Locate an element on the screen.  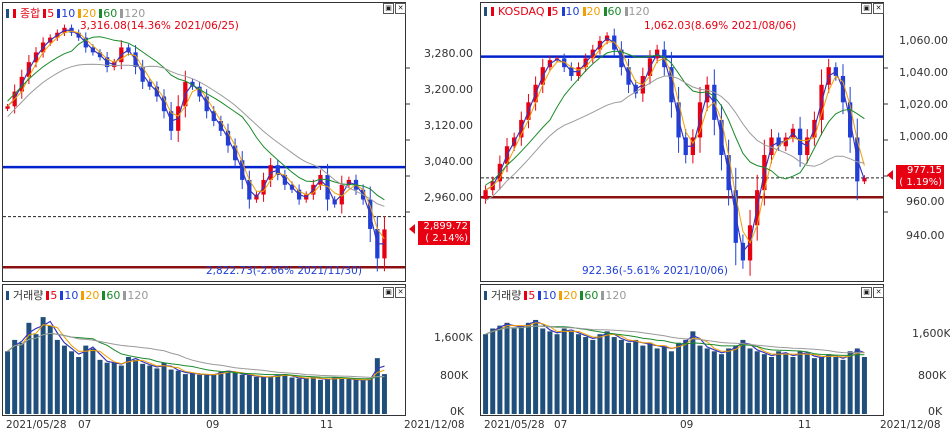
left-price-legend: 종합 5 10 20 60 120 is located at coordinates (75, 13).